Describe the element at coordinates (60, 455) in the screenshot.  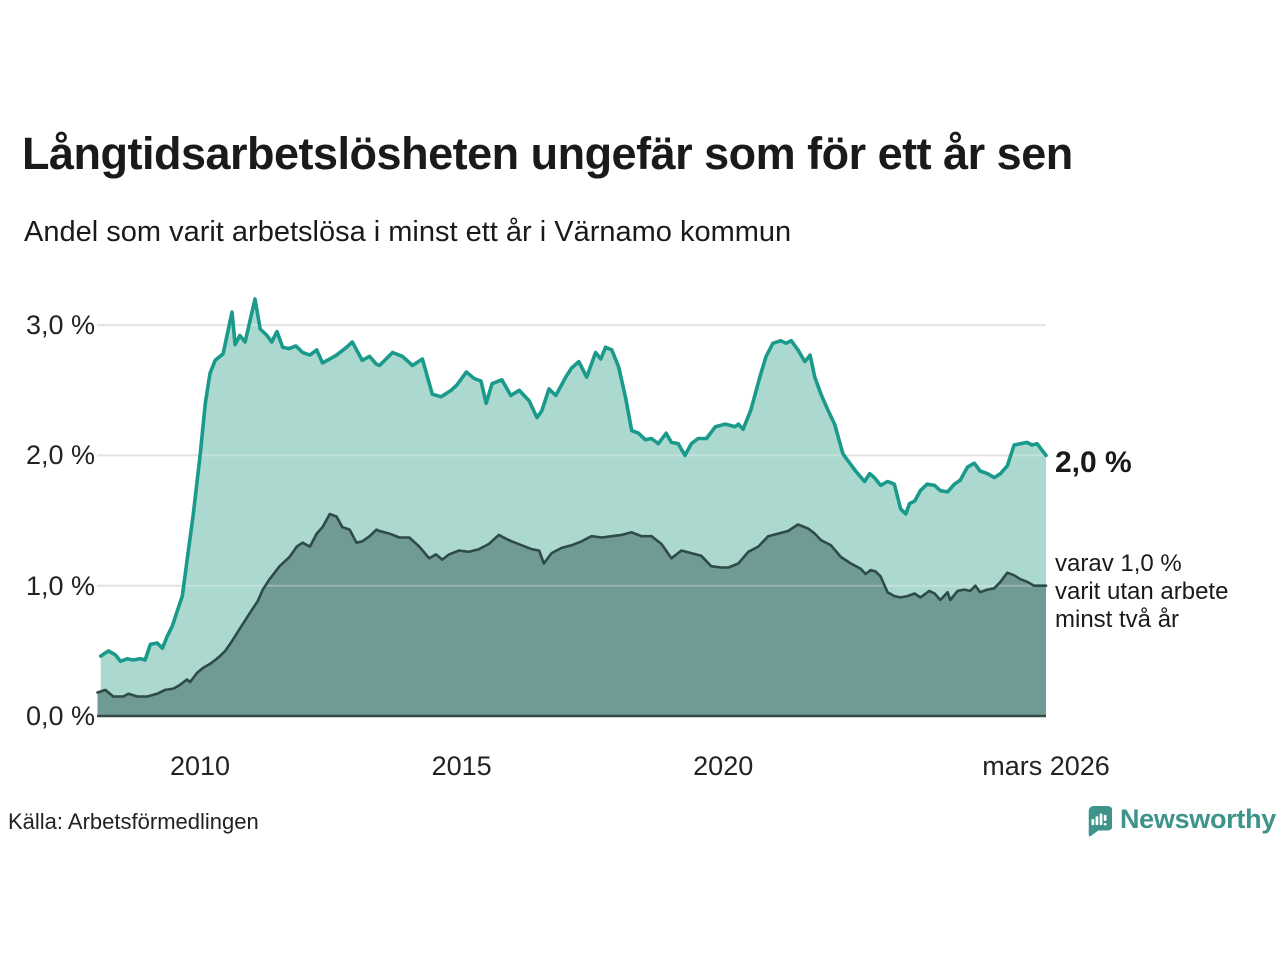
I see `y-axis-label-2: 2,0 %` at that location.